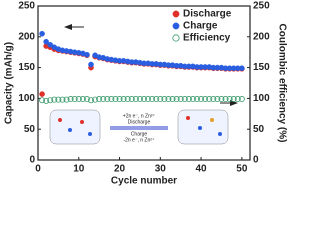 The width and height of the screenshot is (320, 240). What do you see at coordinates (203, 127) in the screenshot?
I see `inset-right` at bounding box center [203, 127].